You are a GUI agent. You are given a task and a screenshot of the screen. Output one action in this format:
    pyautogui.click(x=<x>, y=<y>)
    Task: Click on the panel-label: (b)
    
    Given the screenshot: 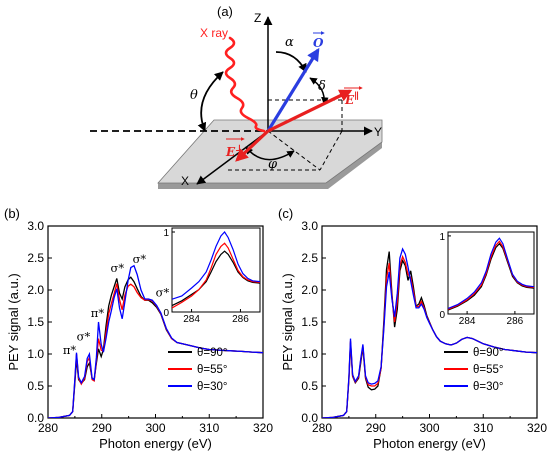 What is the action you would take?
    pyautogui.click(x=12, y=213)
    